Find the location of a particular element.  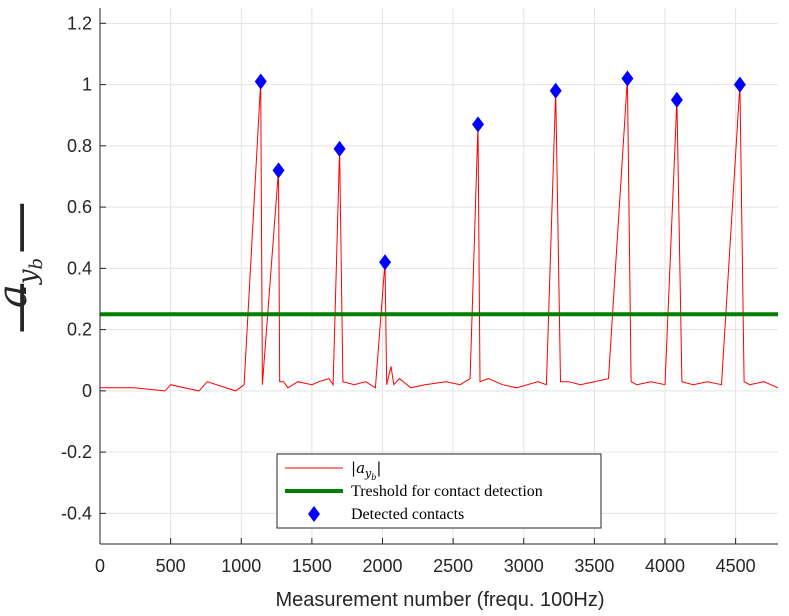

x-tick-label: 1500 is located at coordinates (312, 566).